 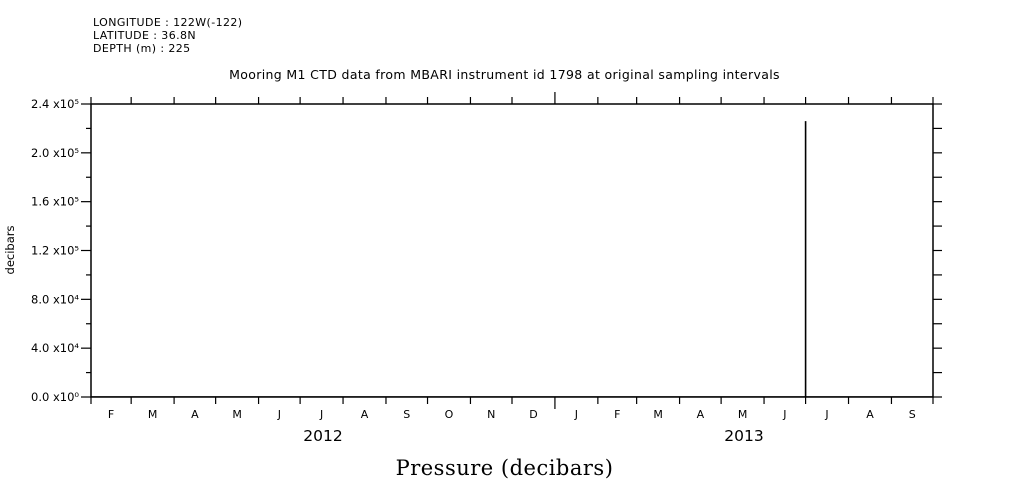 I want to click on y-tick-label: 4.0 x10⁴, so click(x=55, y=348).